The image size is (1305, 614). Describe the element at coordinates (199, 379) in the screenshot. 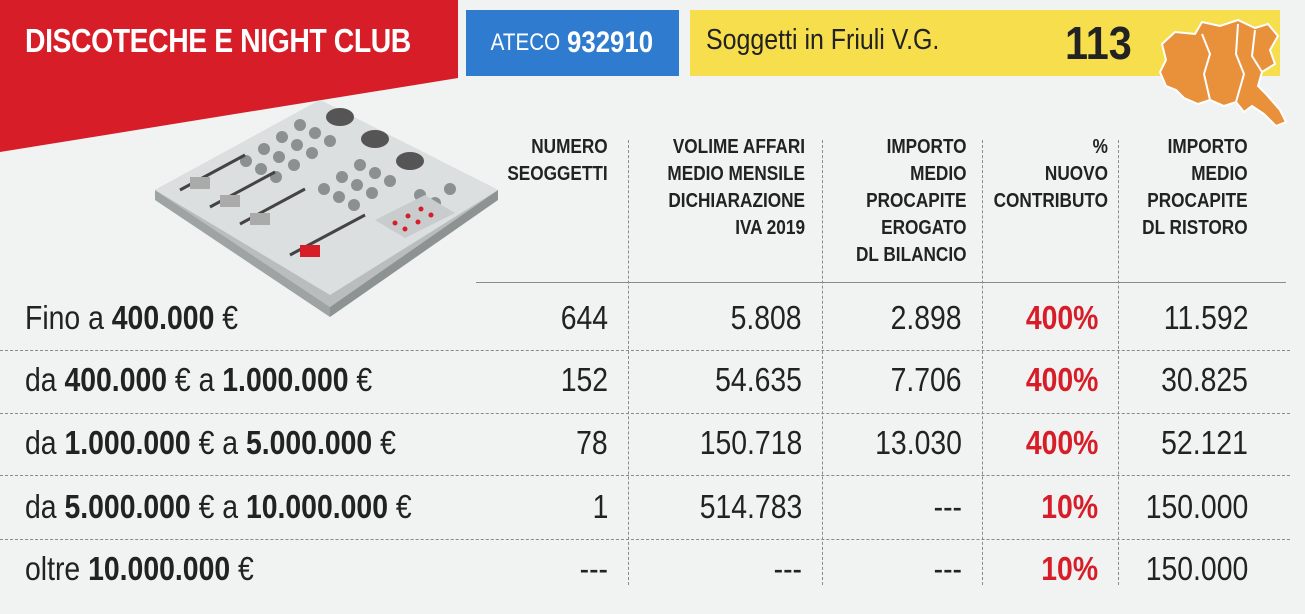

I see `row-label: da 400.000 € a 1.000.000 €` at that location.